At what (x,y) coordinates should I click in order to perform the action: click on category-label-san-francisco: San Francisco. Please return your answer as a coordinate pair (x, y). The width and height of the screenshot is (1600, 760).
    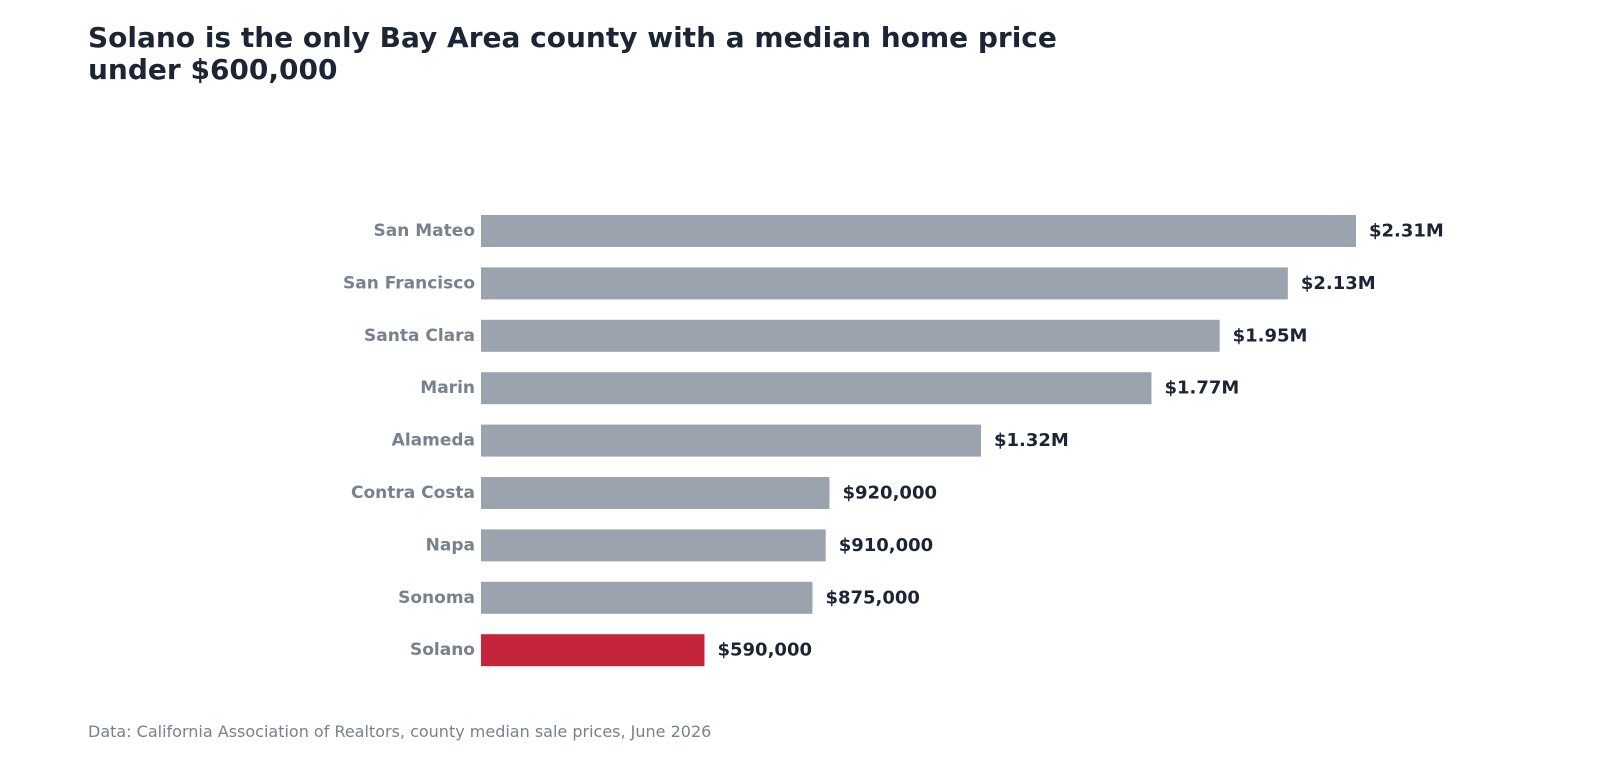
    Looking at the image, I should click on (409, 283).